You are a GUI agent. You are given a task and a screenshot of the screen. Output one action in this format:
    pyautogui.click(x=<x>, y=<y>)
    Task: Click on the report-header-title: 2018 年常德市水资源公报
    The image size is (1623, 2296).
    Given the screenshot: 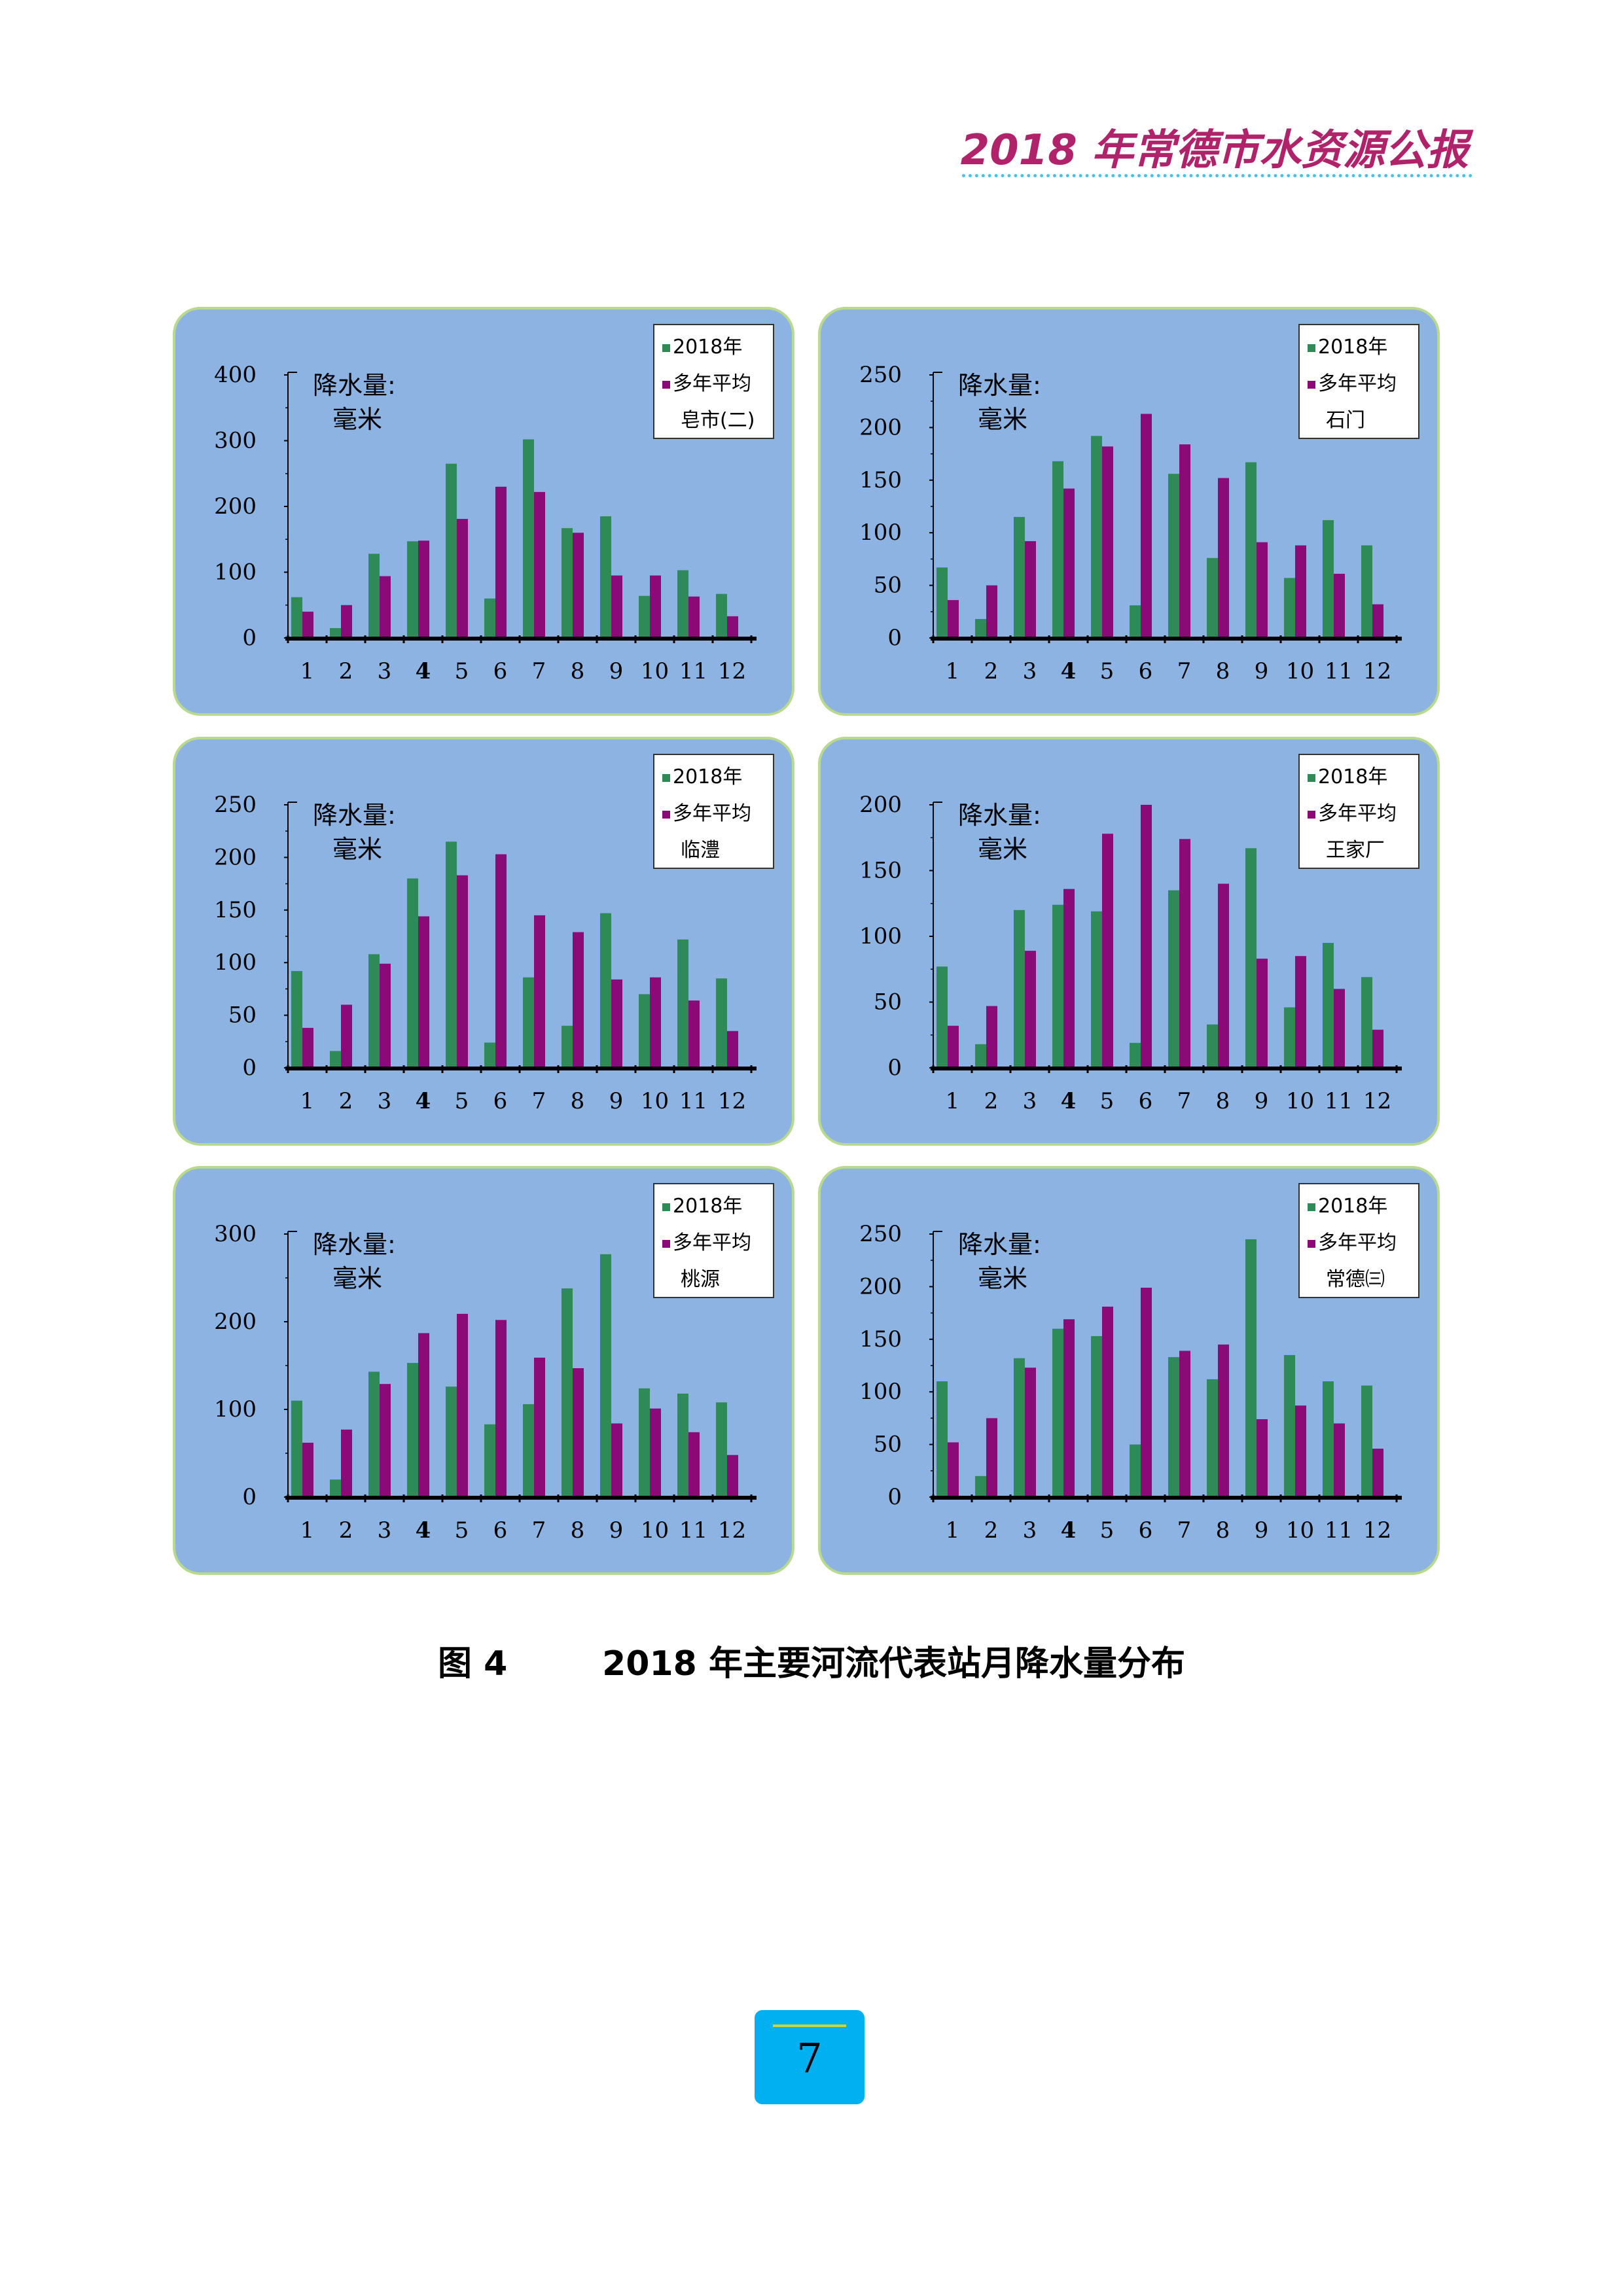 What is the action you would take?
    pyautogui.click(x=1214, y=150)
    